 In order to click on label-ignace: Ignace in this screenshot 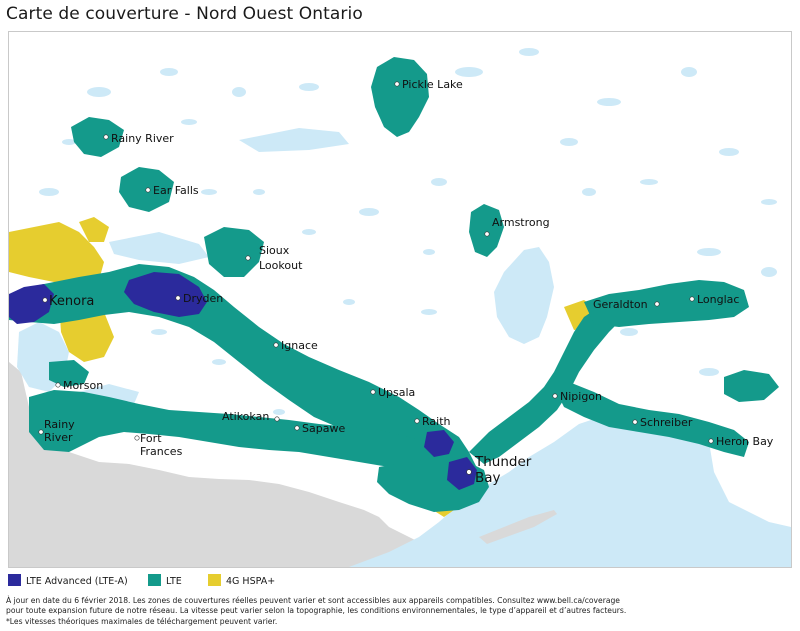, I will do `click(299, 345)`.